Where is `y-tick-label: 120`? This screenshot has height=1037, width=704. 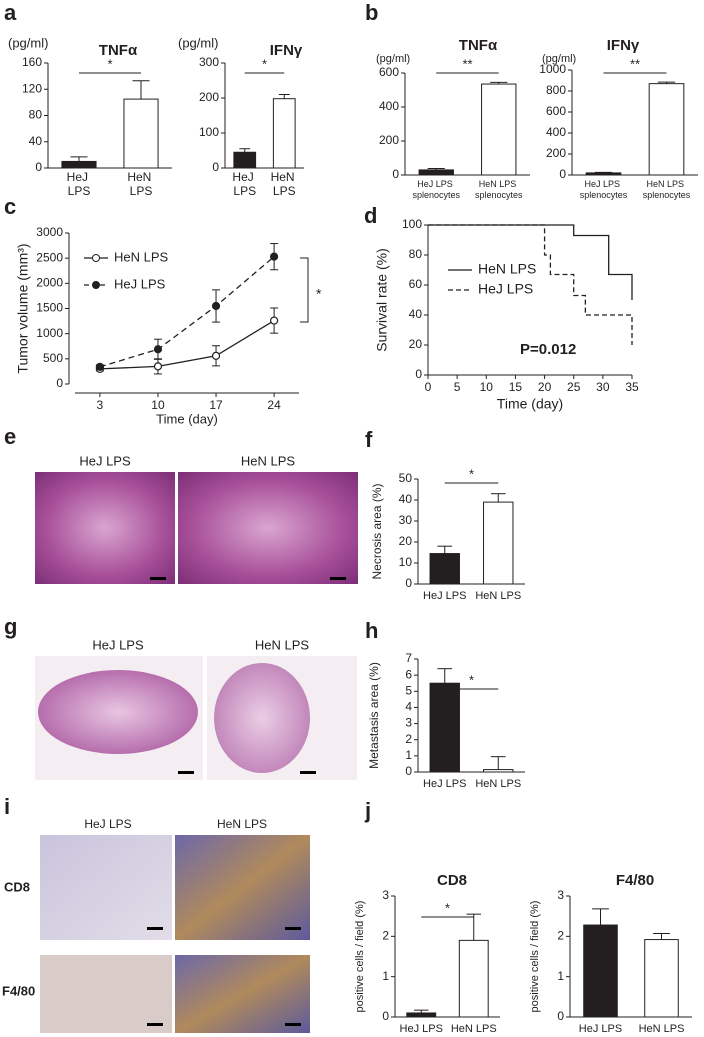
y-tick-label: 120 is located at coordinates (32, 88).